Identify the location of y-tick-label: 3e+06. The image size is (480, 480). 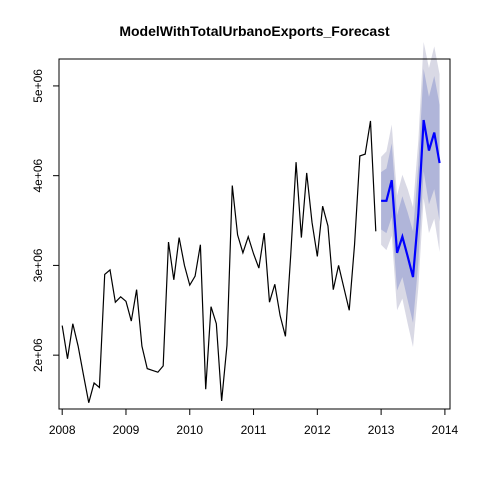
(38, 265).